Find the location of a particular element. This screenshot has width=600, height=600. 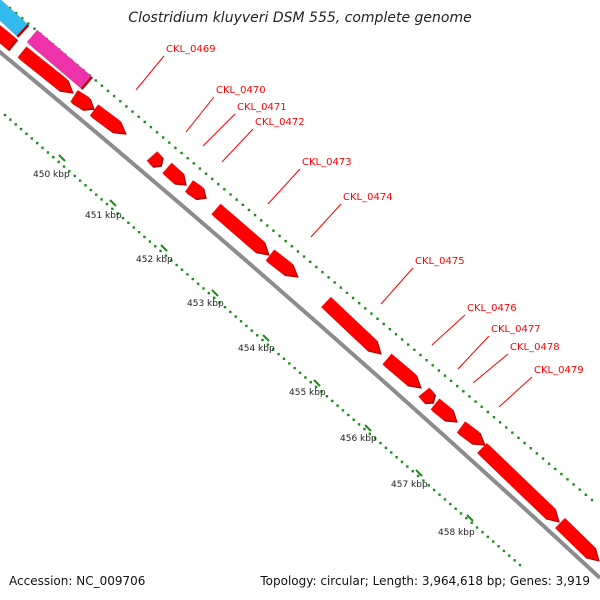

gene-label: CKL_0475 is located at coordinates (440, 261).